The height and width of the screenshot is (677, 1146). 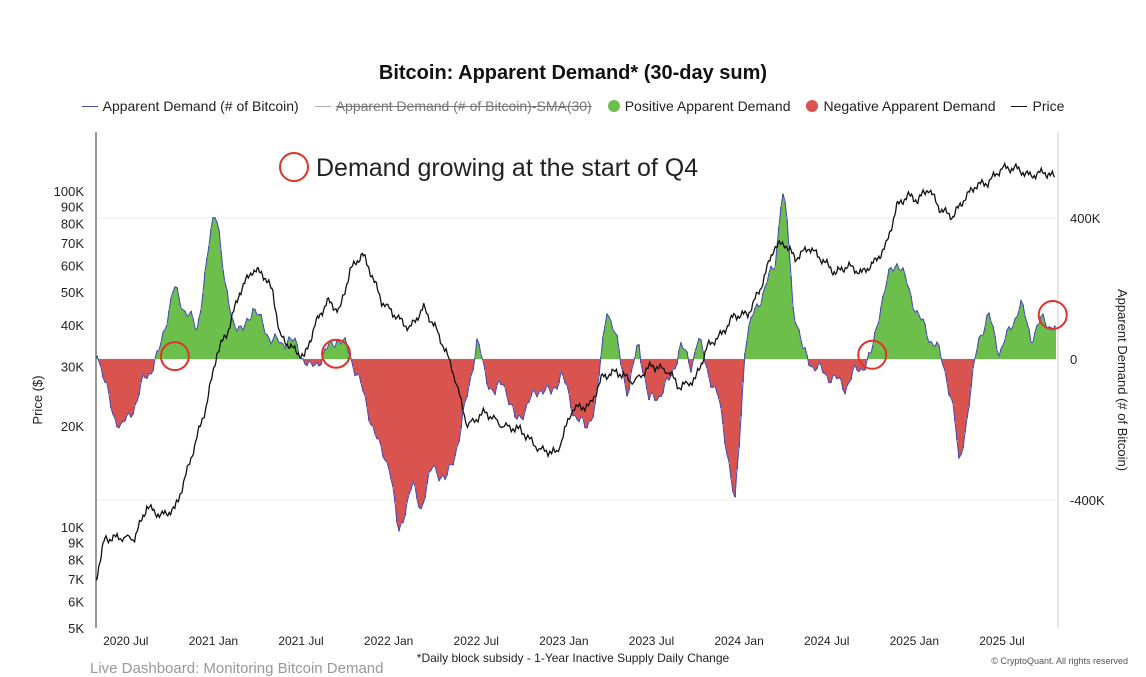 I want to click on y-axis-left-label: Price ($), so click(x=37, y=399).